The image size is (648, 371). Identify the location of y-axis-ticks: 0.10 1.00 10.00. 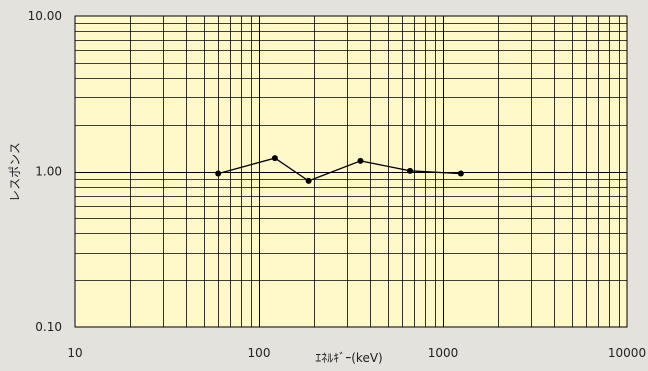
(45, 171).